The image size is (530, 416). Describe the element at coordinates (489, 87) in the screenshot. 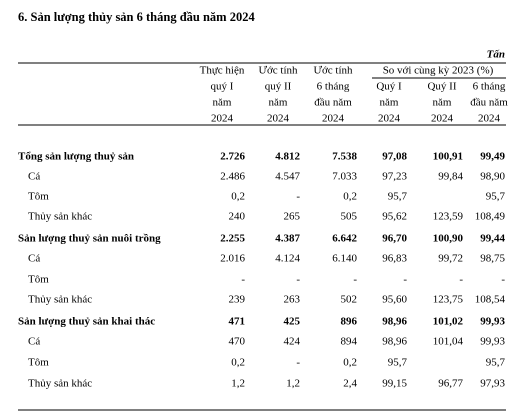

I see `subcolumn-header: 6 tháng` at that location.